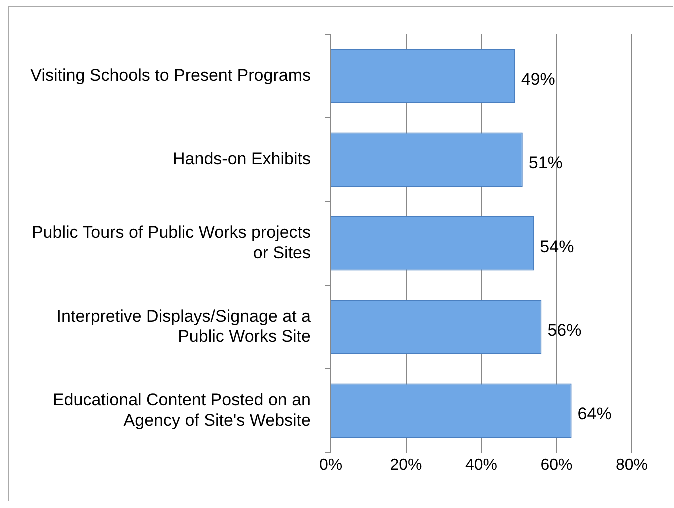  I want to click on y-tick-label: Educational Content Posted on an Agency of Site's Website, so click(181, 410).